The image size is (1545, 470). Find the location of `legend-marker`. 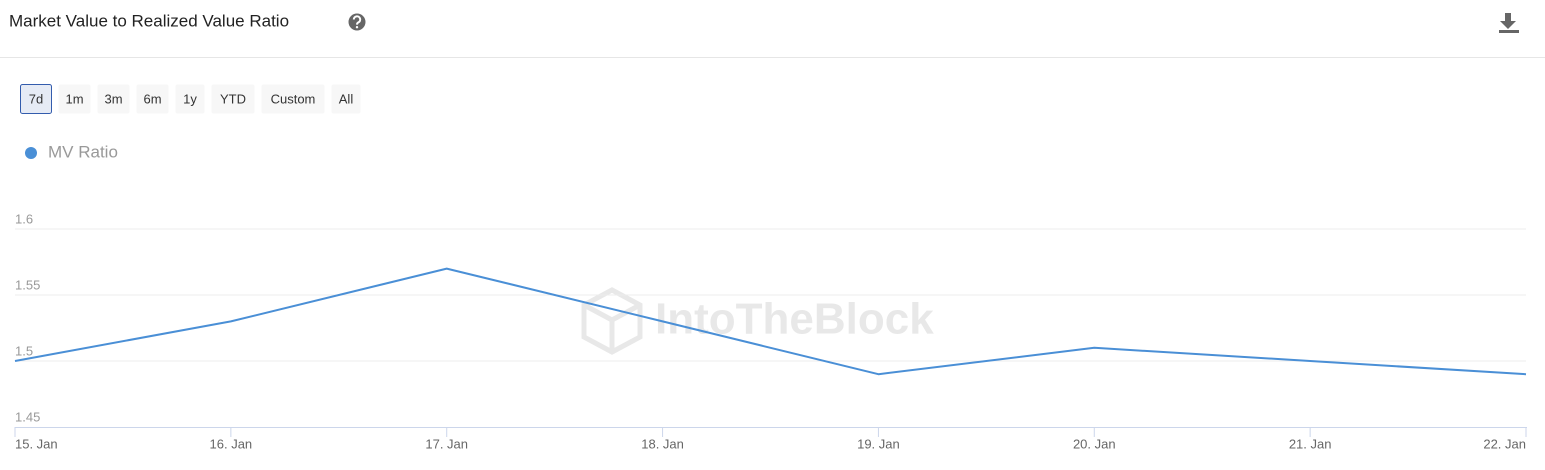

legend-marker is located at coordinates (31, 153).